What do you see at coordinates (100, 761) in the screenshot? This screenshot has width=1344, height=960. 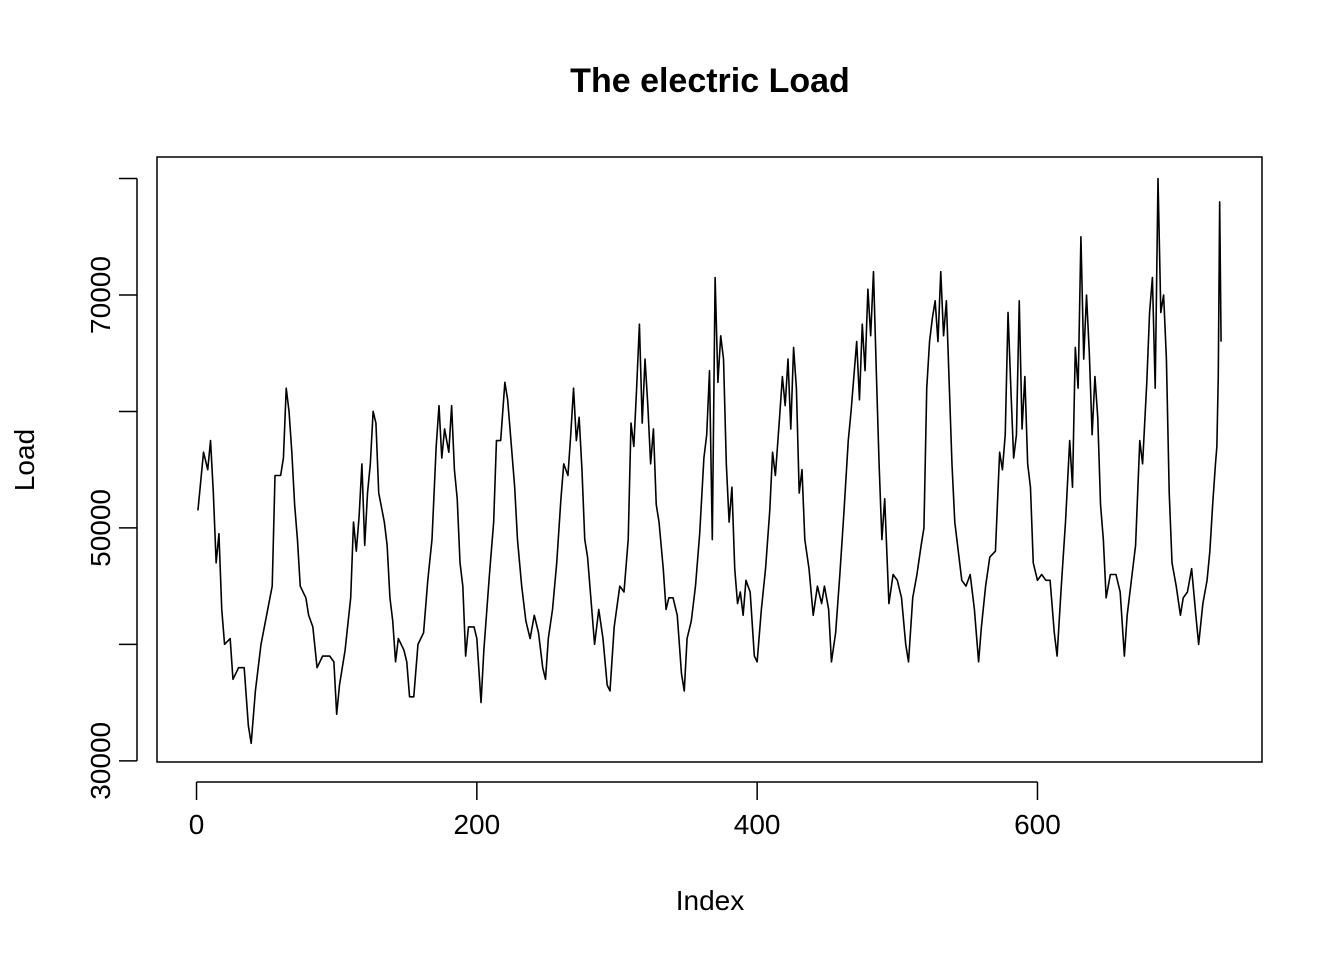 I see `y-tick-label: 30000` at bounding box center [100, 761].